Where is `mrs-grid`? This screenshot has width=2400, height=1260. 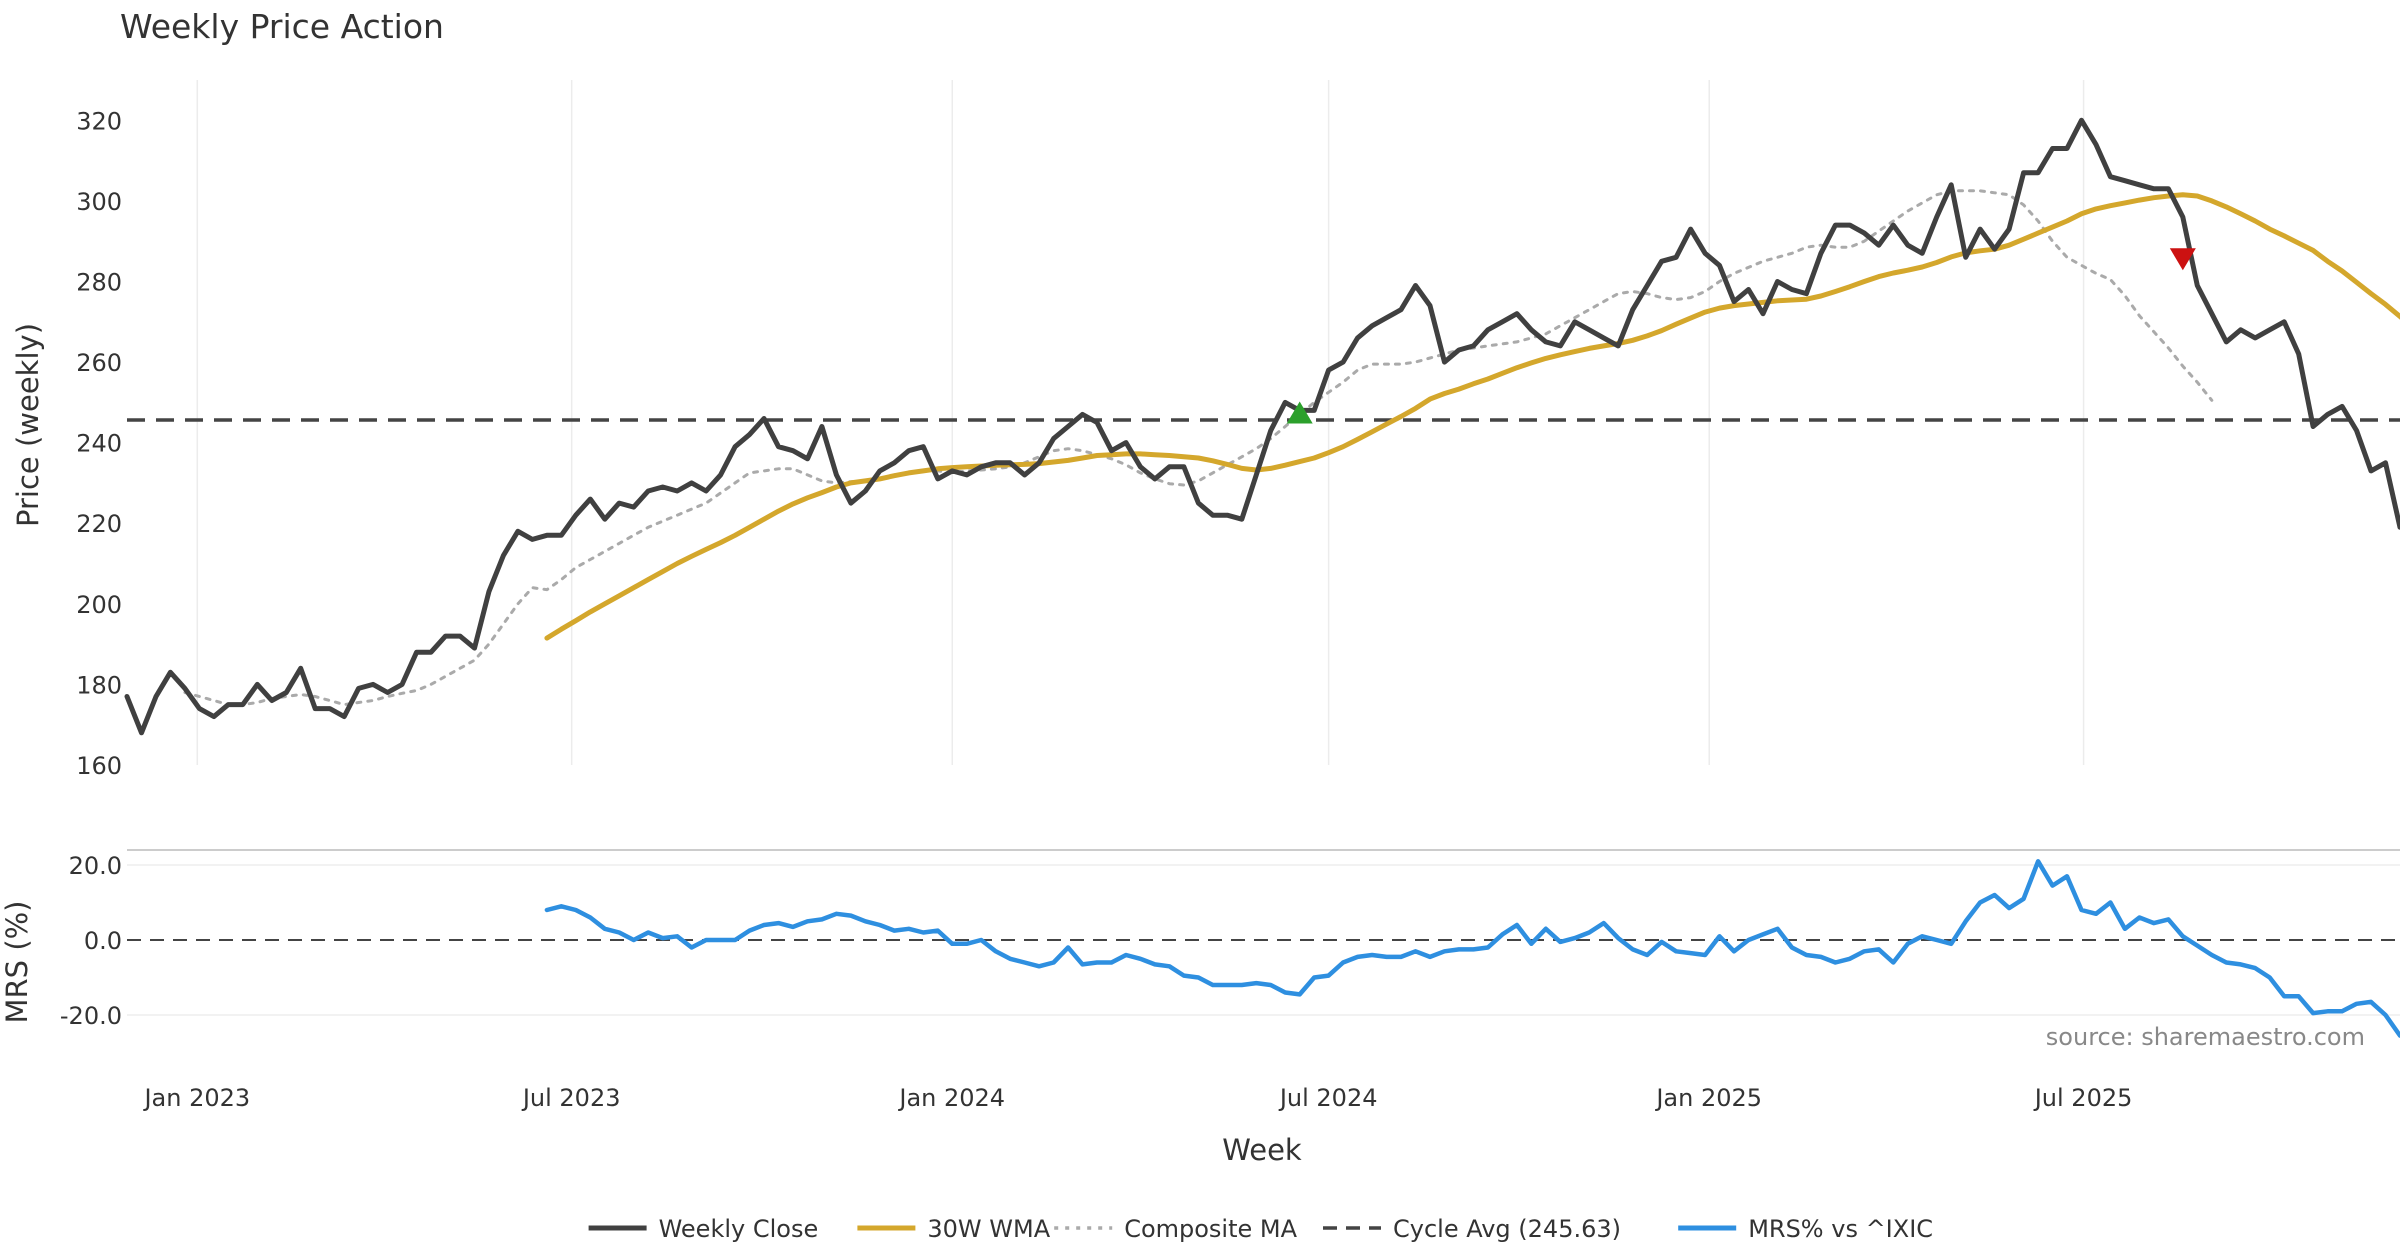 mrs-grid is located at coordinates (1263, 940).